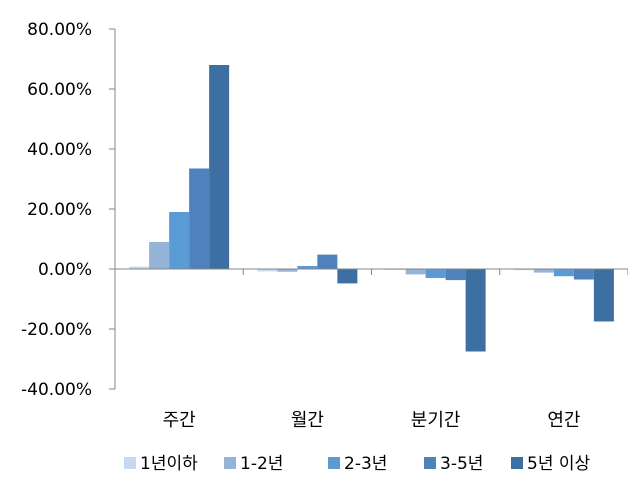 Image resolution: width=628 pixels, height=483 pixels. What do you see at coordinates (307, 420) in the screenshot?
I see `x-category-label: 월간` at bounding box center [307, 420].